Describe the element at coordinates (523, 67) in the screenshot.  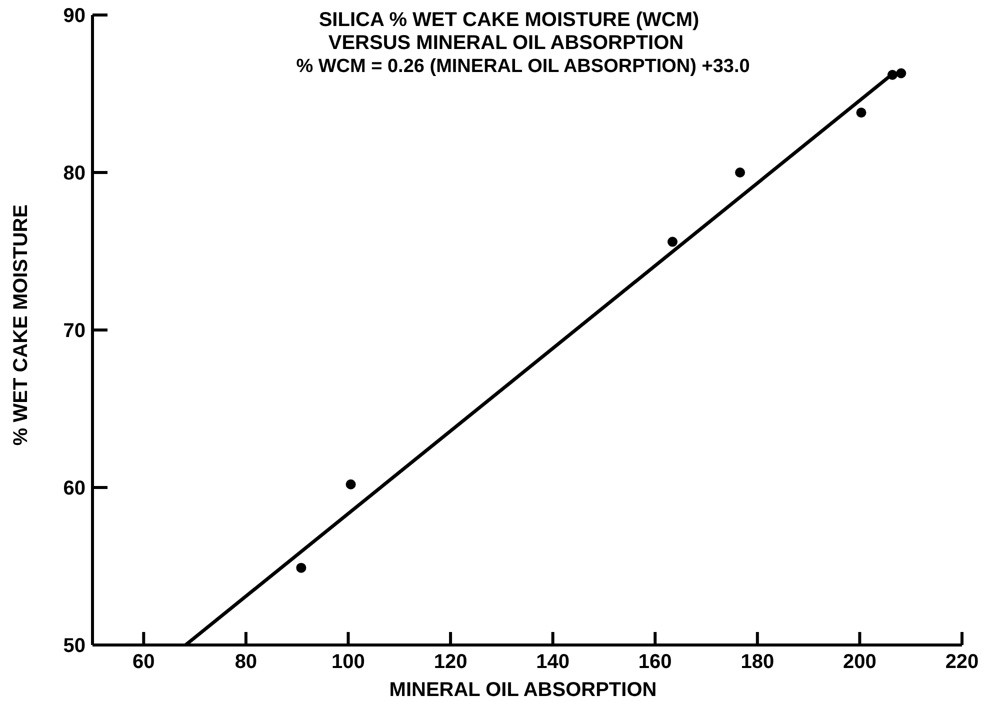
I see `annotation: % WCM = 0.26 (MINERAL OIL ABSORPTION) +33.0` at that location.